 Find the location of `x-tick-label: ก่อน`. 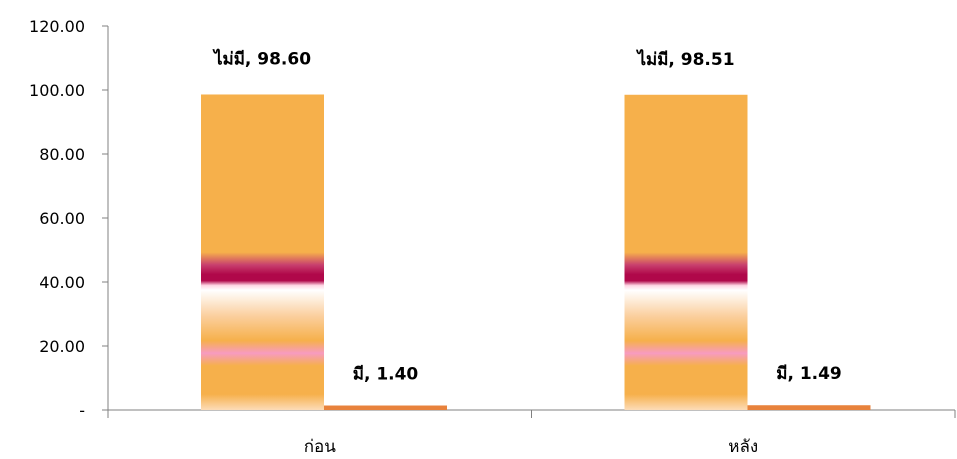

x-tick-label: ก่อน is located at coordinates (320, 447).